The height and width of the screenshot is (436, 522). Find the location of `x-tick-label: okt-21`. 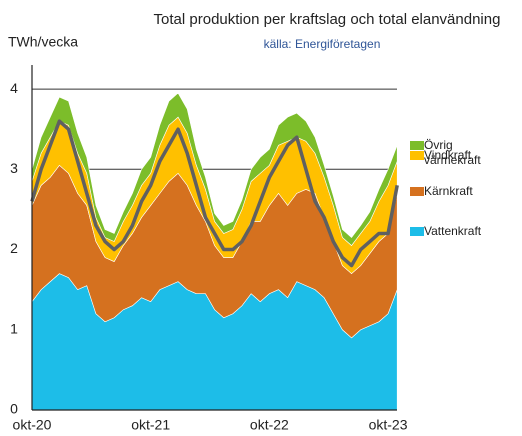

x-tick-label: okt-21 is located at coordinates (150, 425).